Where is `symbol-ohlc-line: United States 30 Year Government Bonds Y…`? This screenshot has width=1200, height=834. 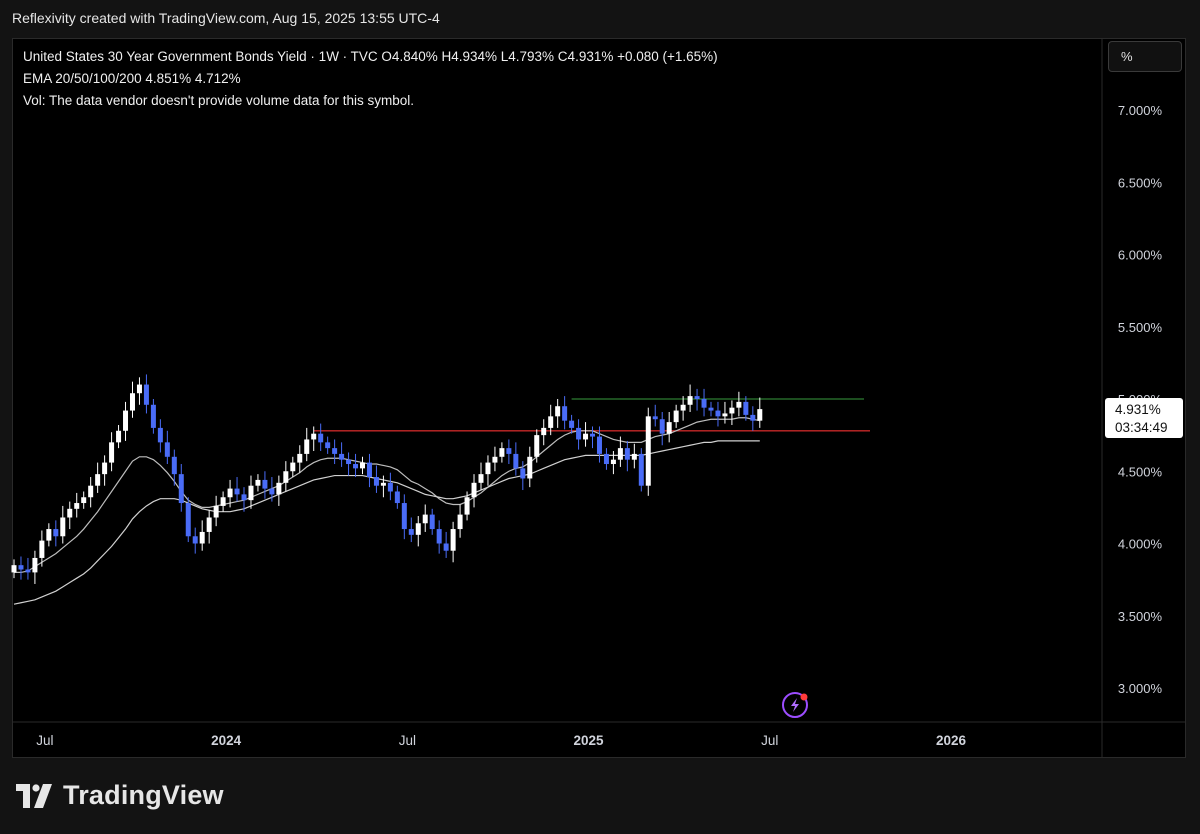 symbol-ohlc-line: United States 30 Year Government Bonds Y… is located at coordinates (370, 56).